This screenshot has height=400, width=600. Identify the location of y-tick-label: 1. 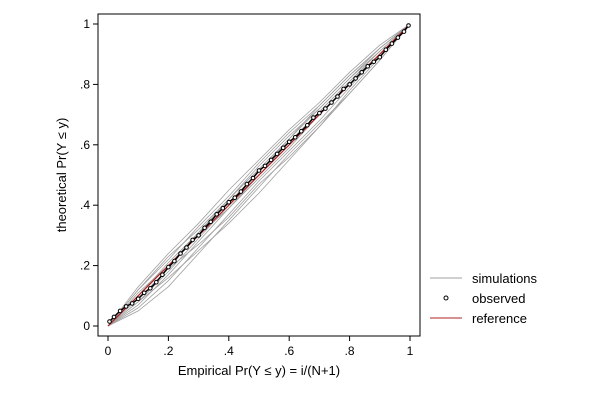
(86, 24).